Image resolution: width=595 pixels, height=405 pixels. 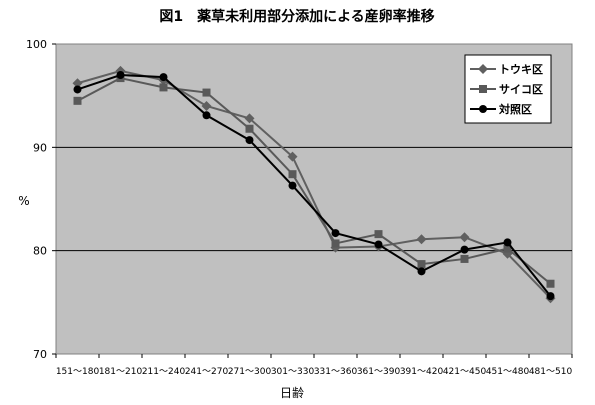 What do you see at coordinates (23, 201) in the screenshot?
I see `y-axis-label: %` at bounding box center [23, 201].